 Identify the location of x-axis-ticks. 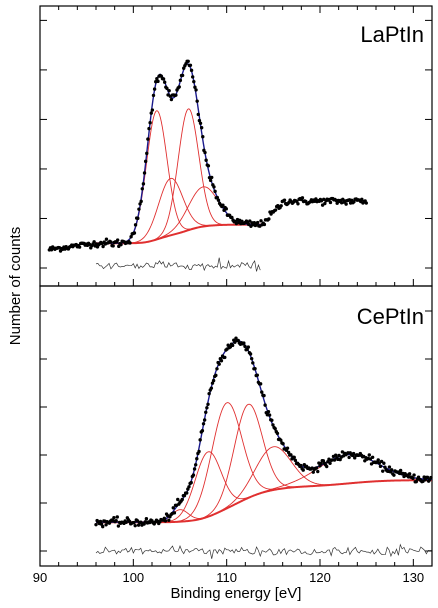
(236, 562).